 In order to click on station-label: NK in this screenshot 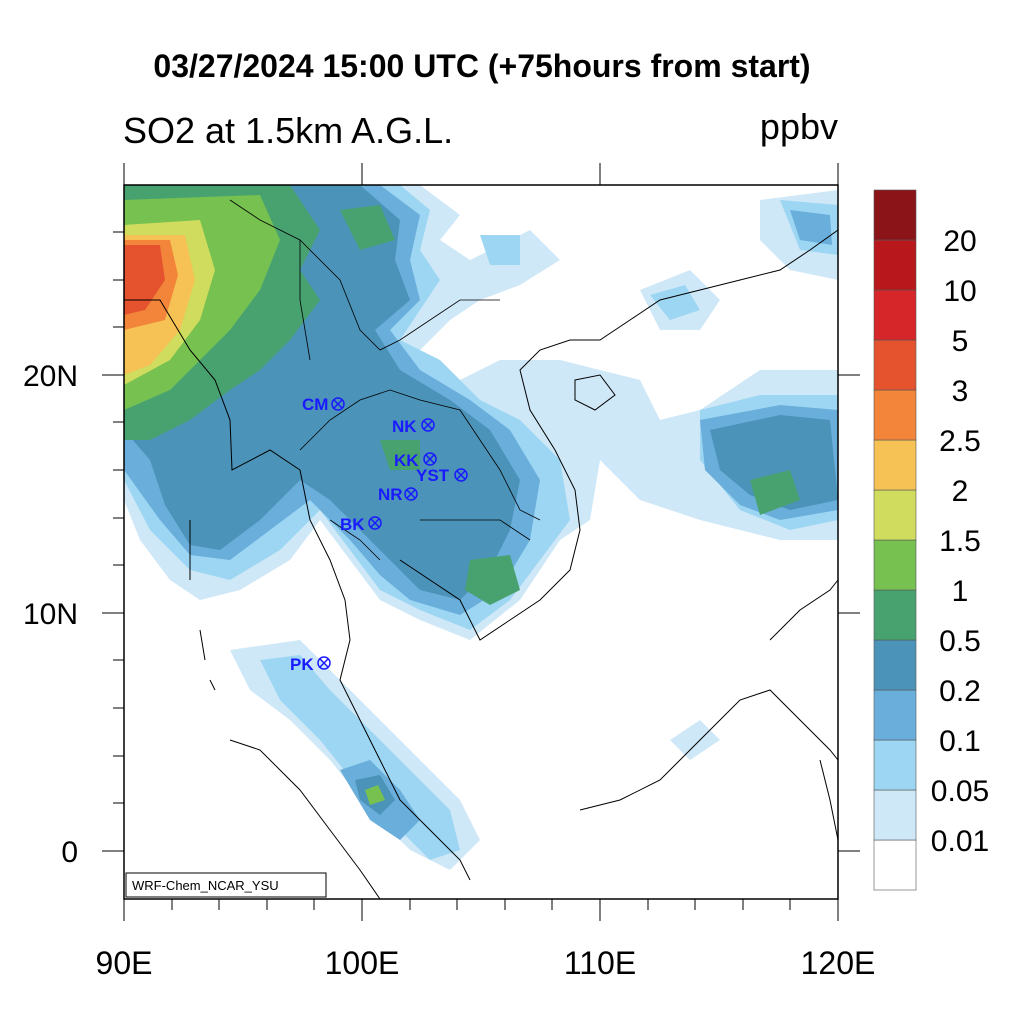, I will do `click(404, 426)`.